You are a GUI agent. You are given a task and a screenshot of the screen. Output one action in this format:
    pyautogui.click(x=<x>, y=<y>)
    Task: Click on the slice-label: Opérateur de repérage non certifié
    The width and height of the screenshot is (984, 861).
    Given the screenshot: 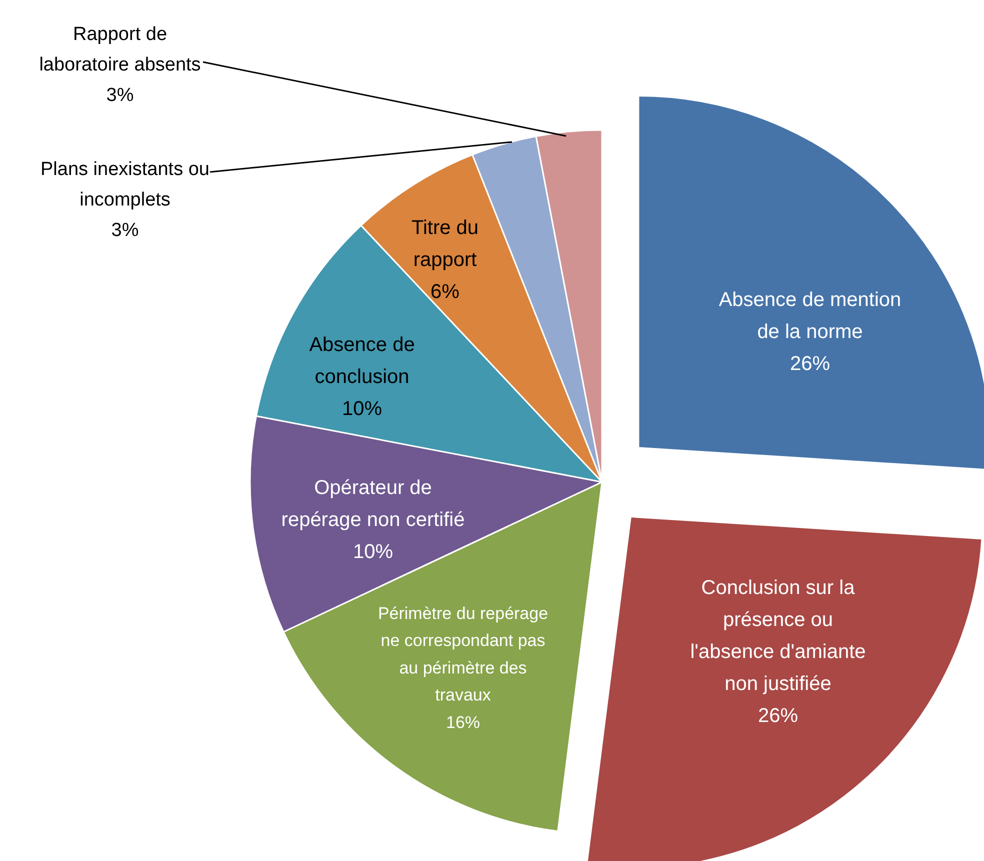 What is the action you would take?
    pyautogui.click(x=373, y=504)
    